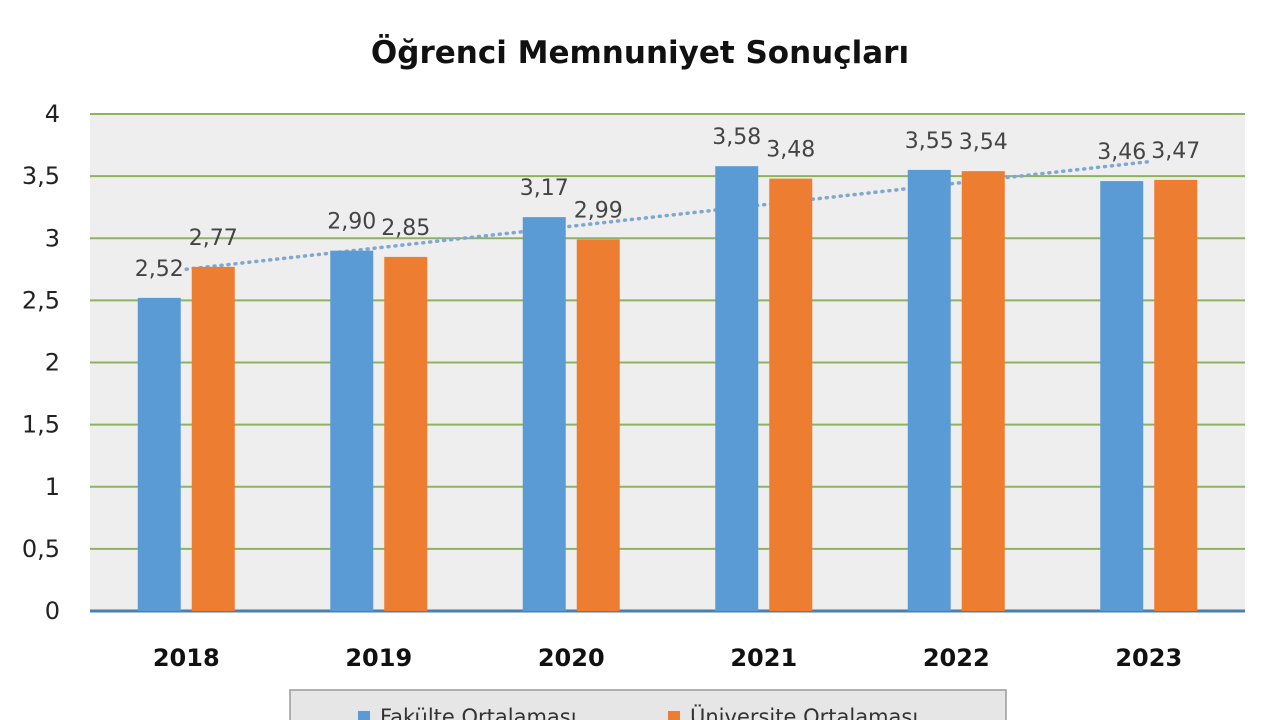 The image size is (1280, 720). I want to click on y-tick-label: 0,5, so click(41, 549).